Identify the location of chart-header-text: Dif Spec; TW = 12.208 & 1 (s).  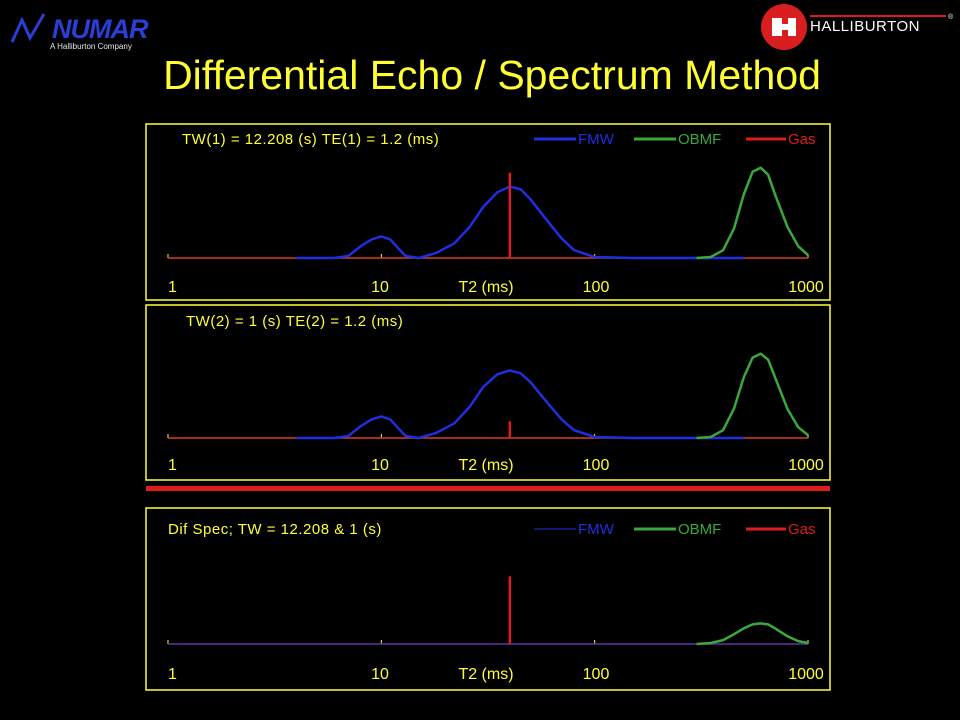
(275, 529).